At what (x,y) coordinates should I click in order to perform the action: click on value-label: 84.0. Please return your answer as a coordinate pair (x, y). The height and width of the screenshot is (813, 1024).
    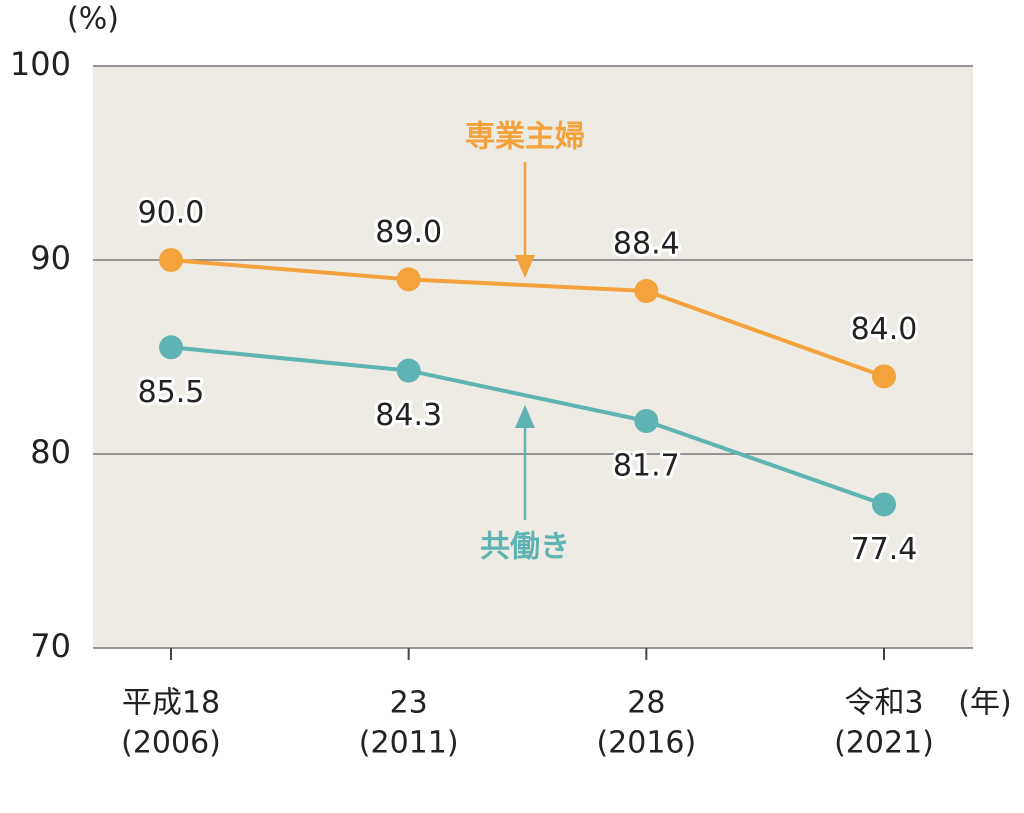
    Looking at the image, I should click on (884, 329).